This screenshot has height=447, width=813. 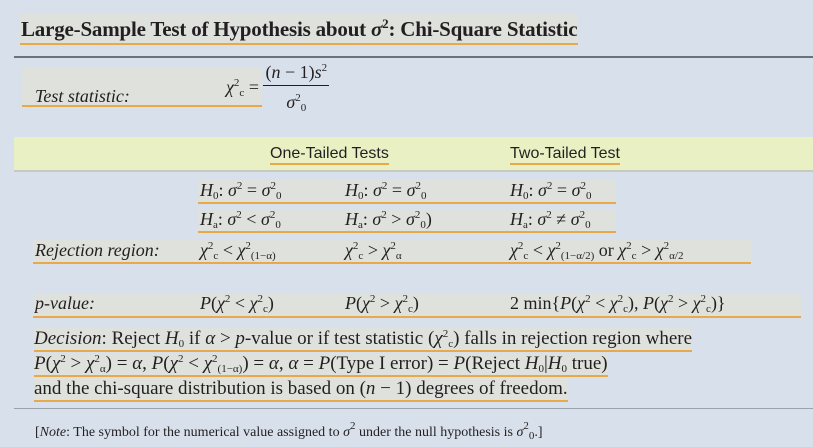 What do you see at coordinates (417, 306) in the screenshot?
I see `pvalue-row-highlight` at bounding box center [417, 306].